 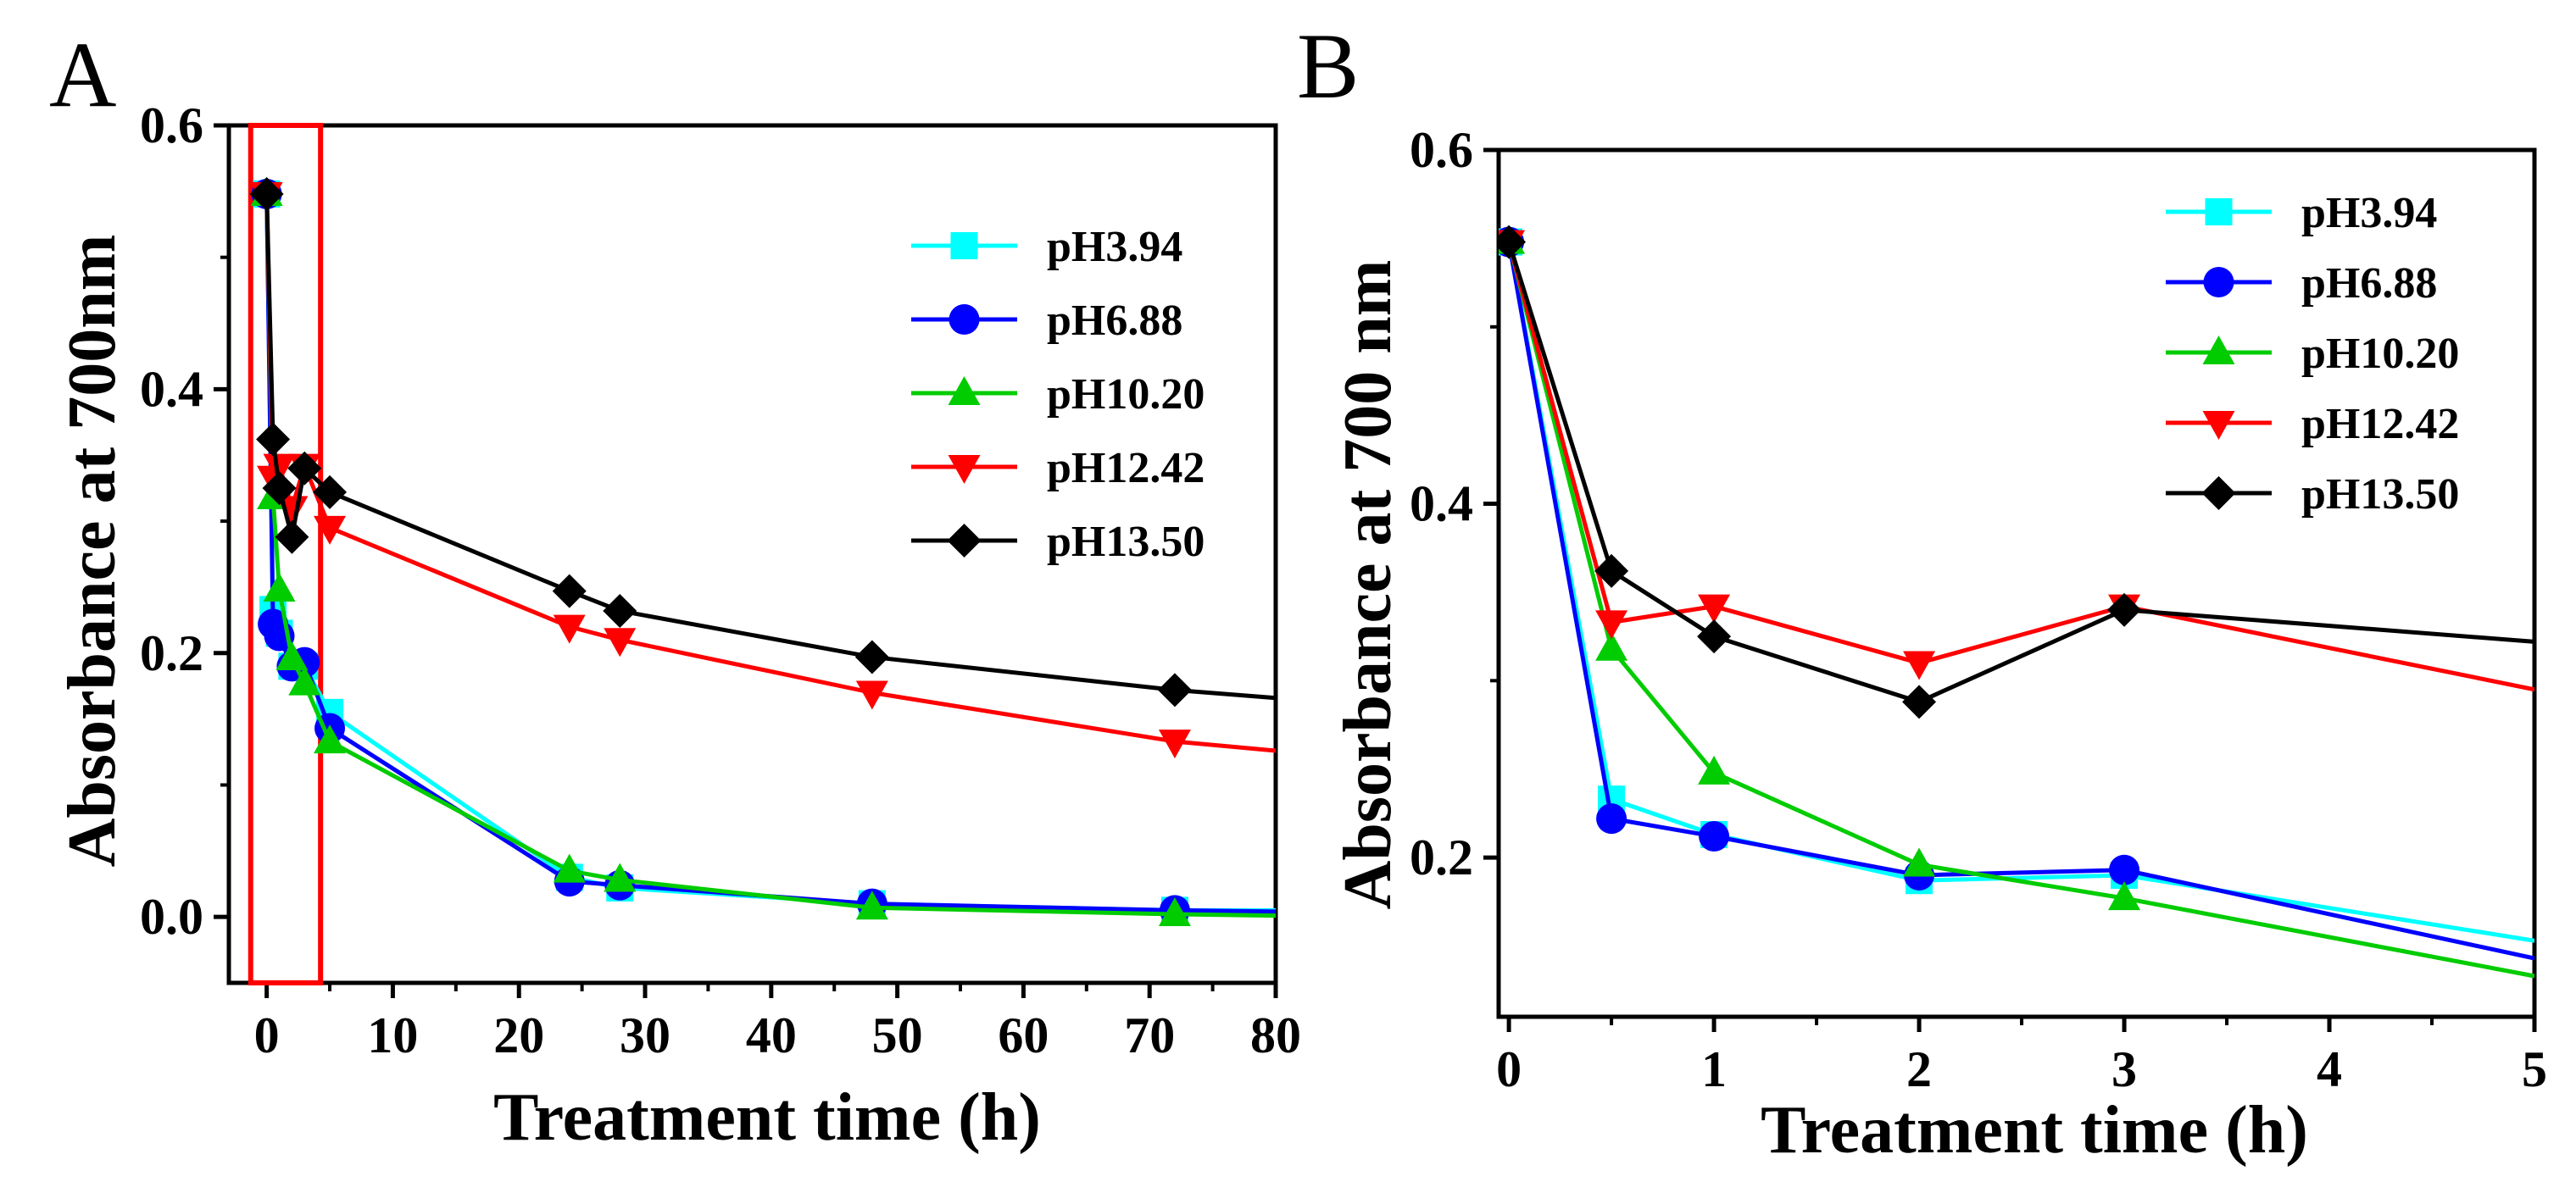 I want to click on y-tick-label-a: 0.0, so click(x=171, y=917).